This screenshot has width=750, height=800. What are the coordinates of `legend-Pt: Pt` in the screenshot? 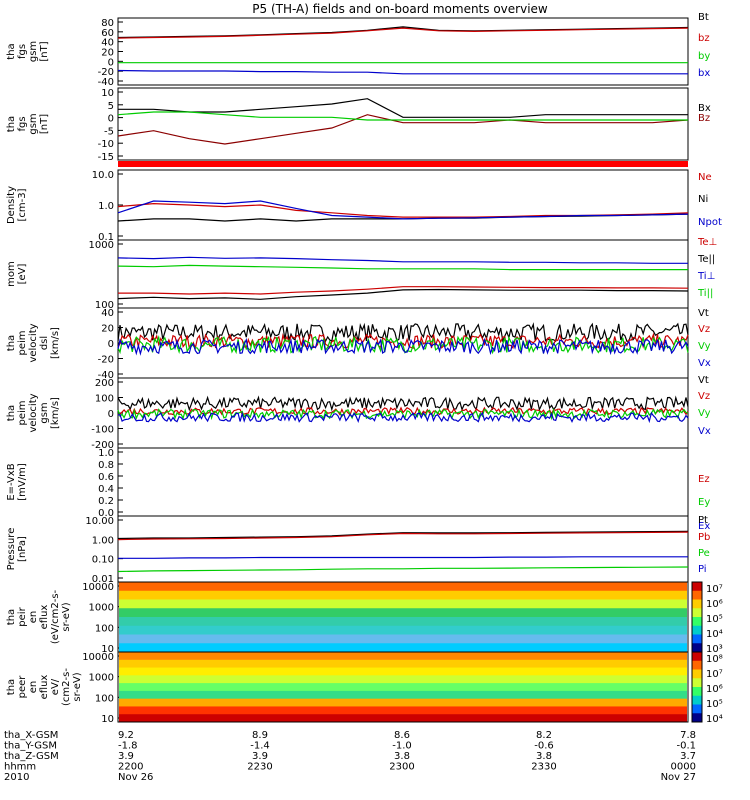 It's located at (703, 520).